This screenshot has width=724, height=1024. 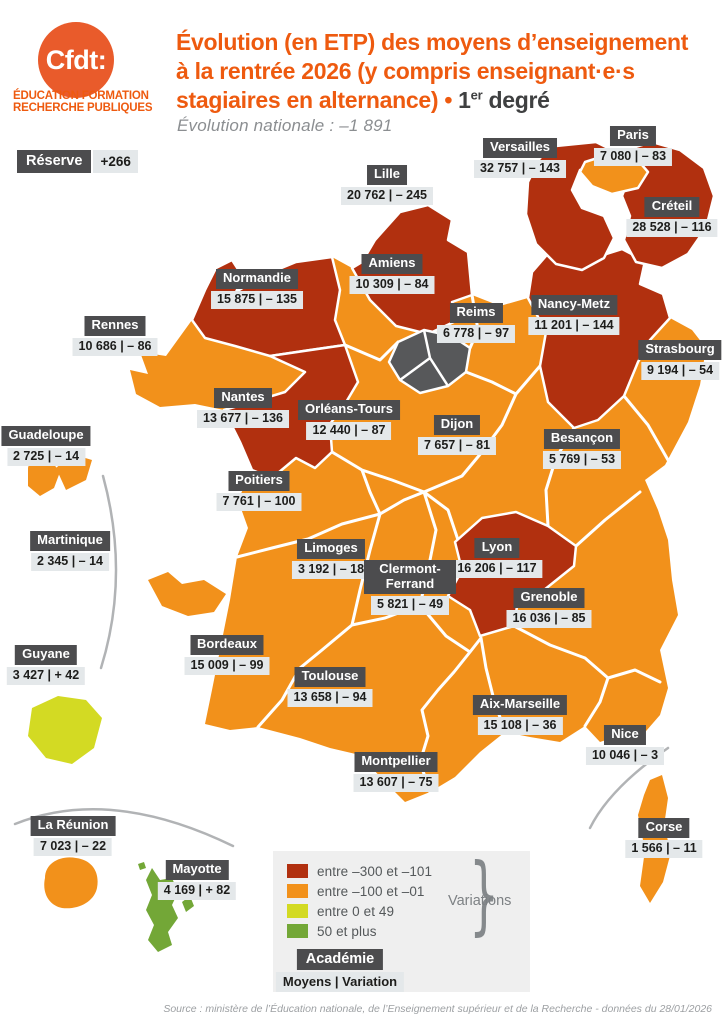 I want to click on academy-name: Mayotte, so click(x=197, y=870).